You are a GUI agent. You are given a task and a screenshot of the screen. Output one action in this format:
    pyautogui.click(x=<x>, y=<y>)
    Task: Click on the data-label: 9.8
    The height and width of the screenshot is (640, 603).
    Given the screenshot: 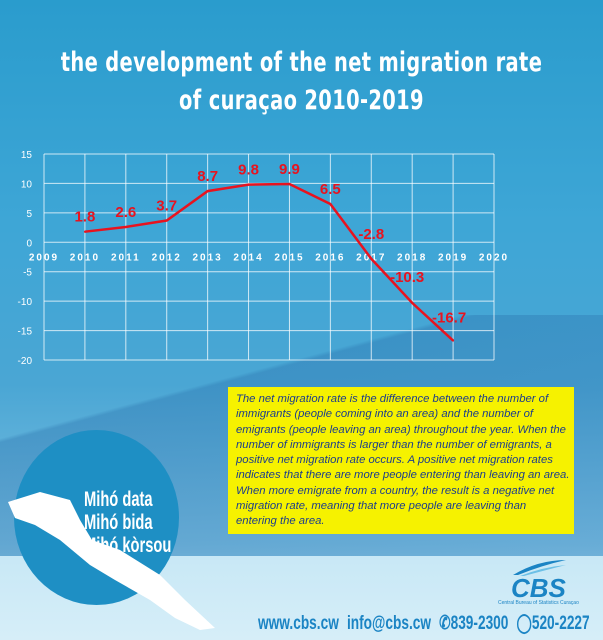 What is the action you would take?
    pyautogui.click(x=248, y=170)
    